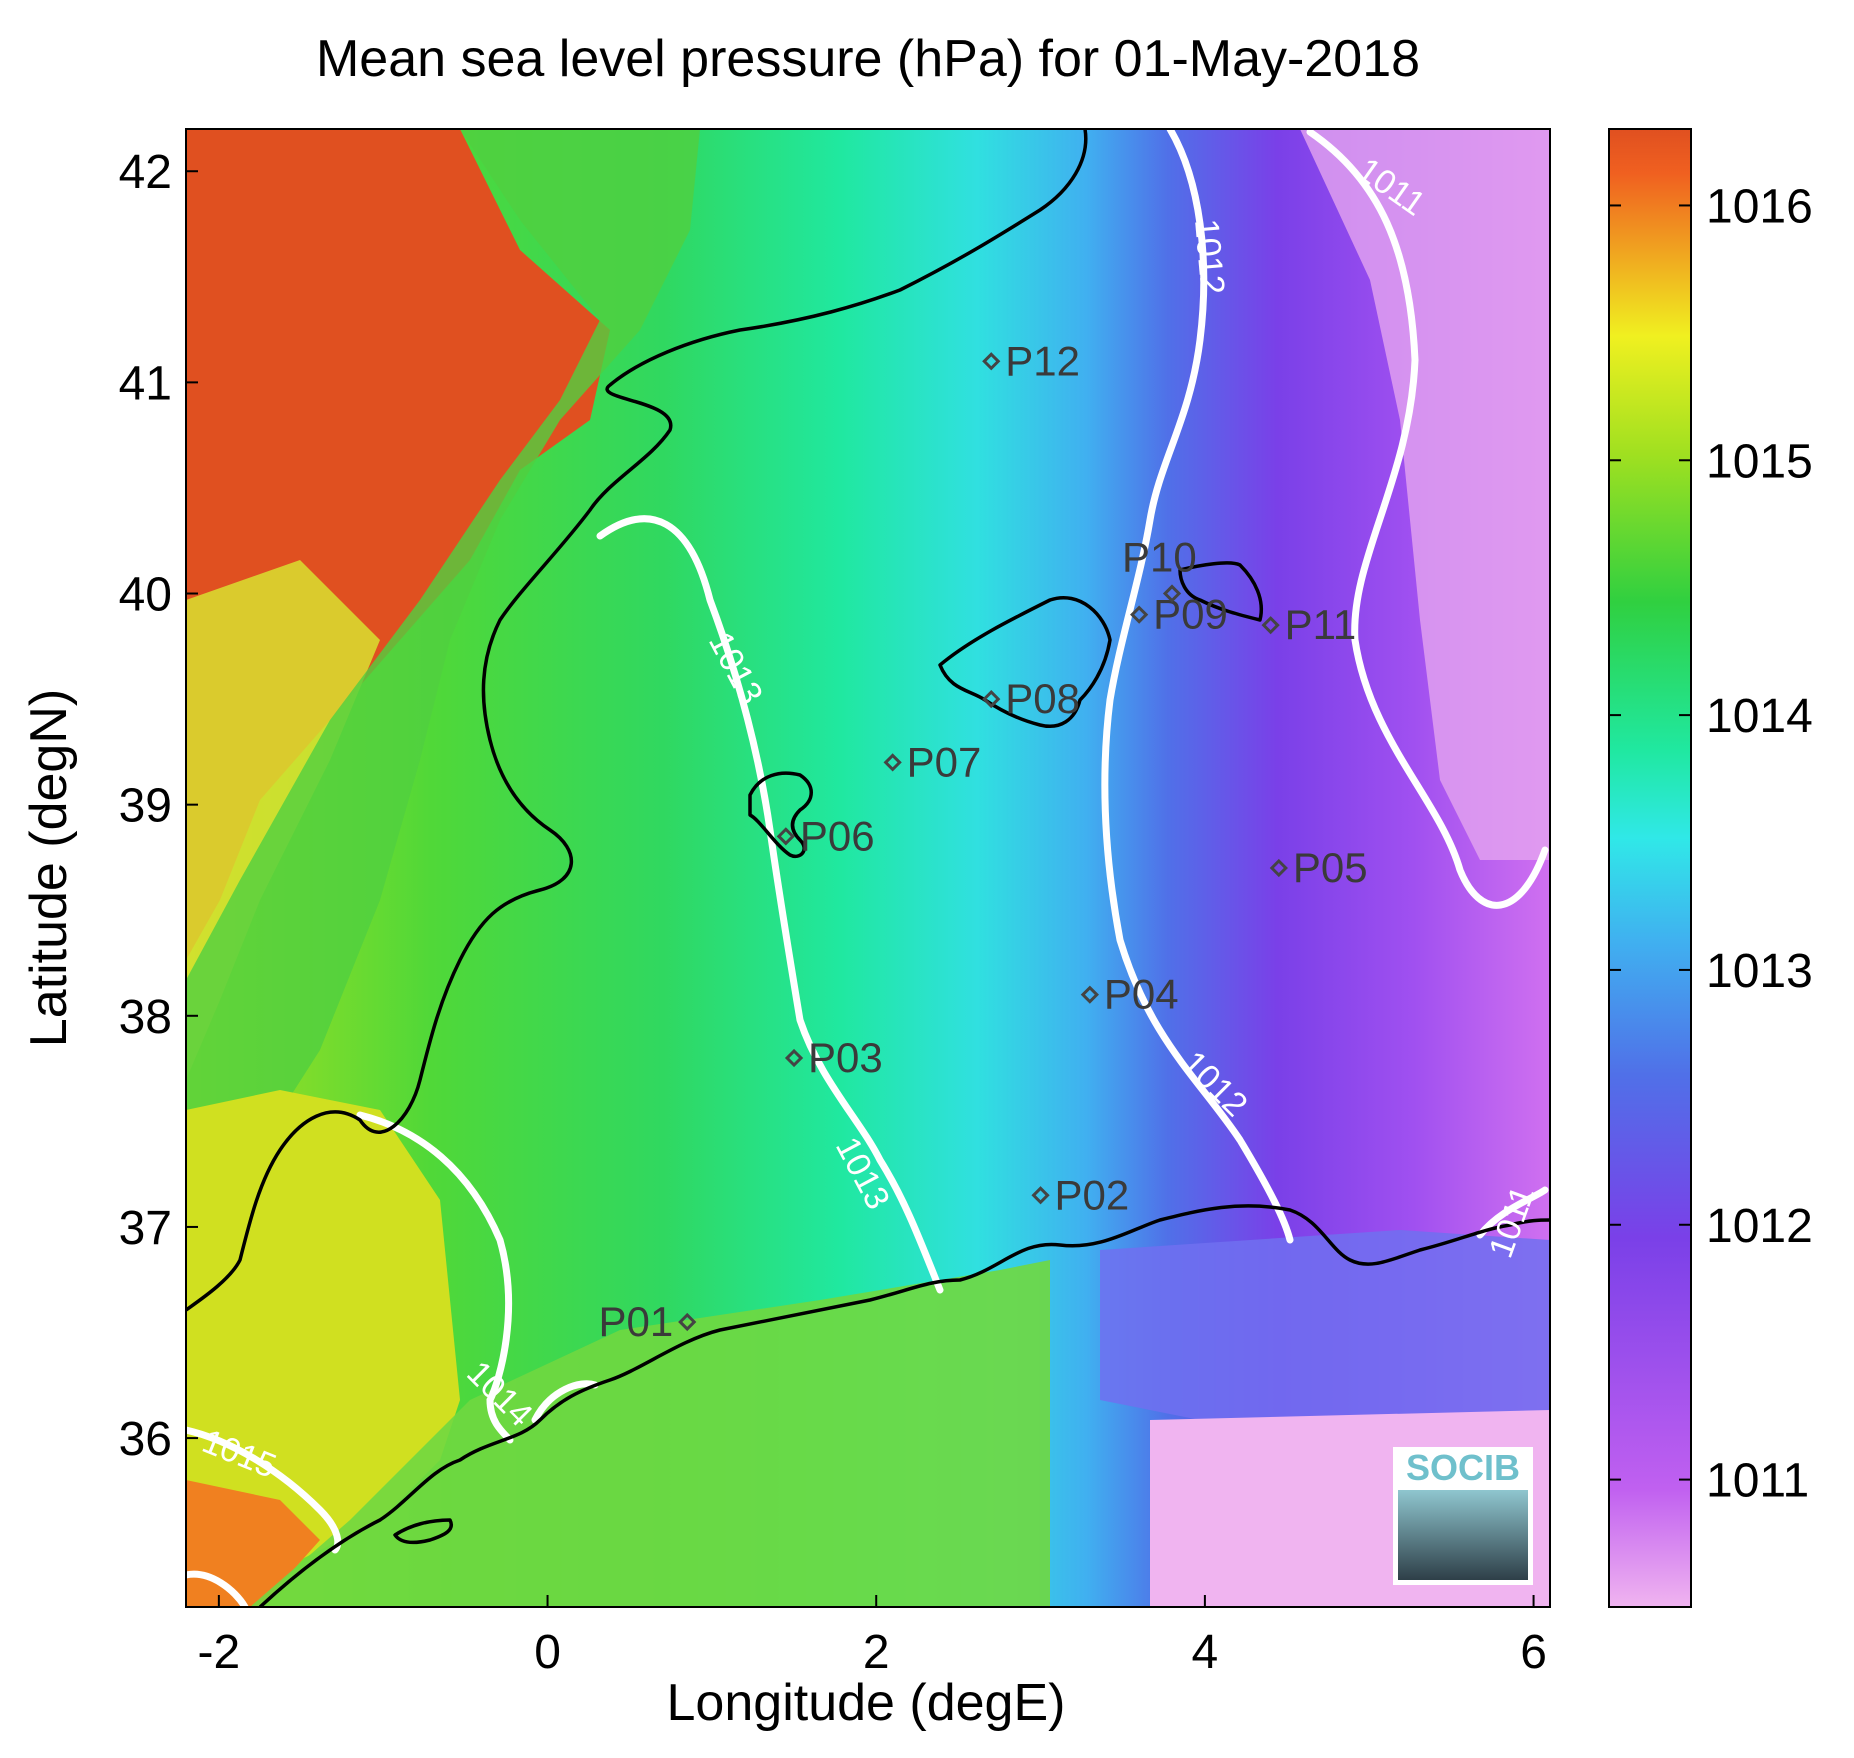 The height and width of the screenshot is (1758, 1854). I want to click on x-axis-label: Longitude (degE), so click(866, 1703).